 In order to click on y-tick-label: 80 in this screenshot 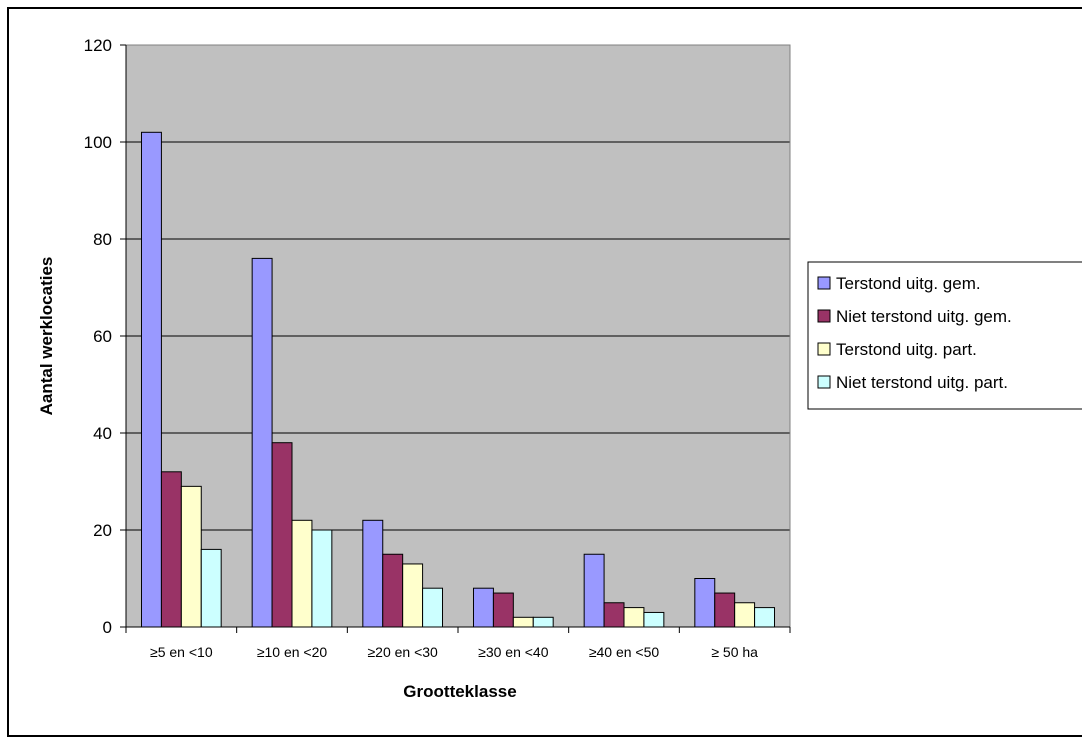, I will do `click(102, 239)`.